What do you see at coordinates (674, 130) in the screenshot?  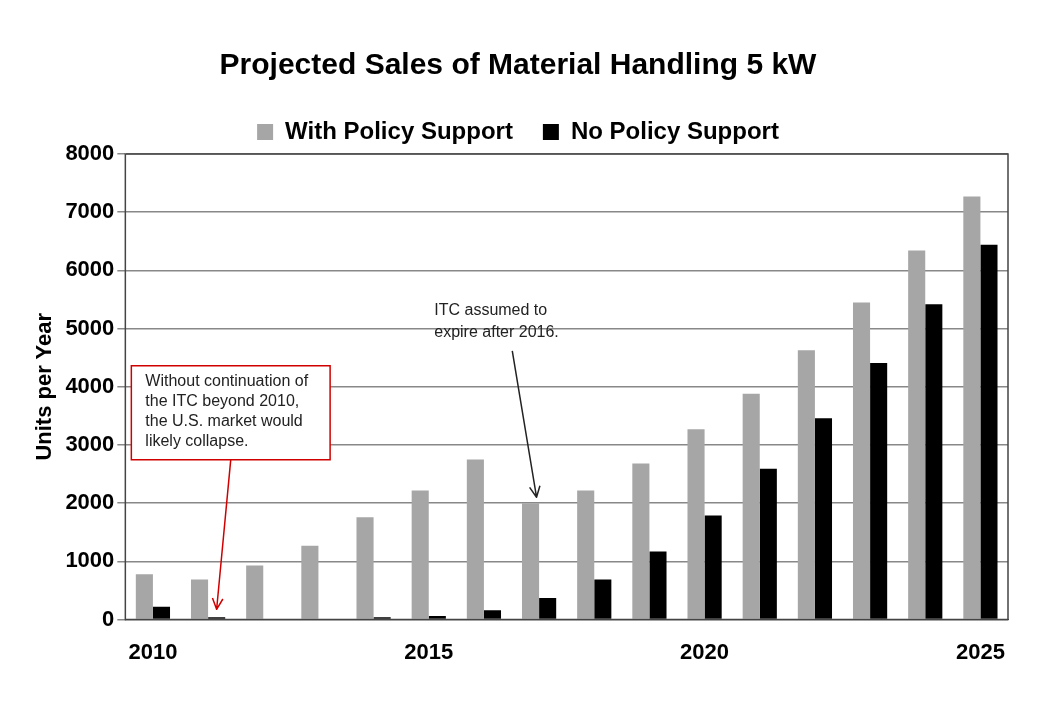 I see `legend-label: No Policy Support` at bounding box center [674, 130].